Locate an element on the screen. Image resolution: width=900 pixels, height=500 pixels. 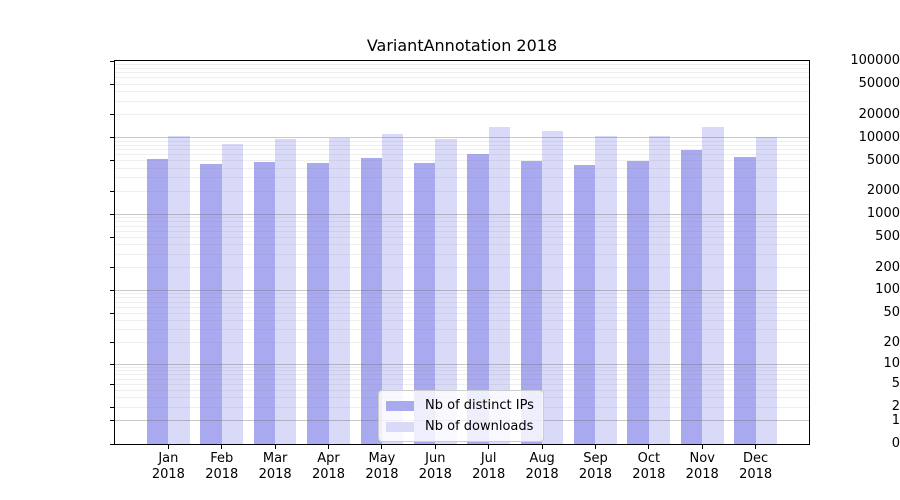
y-tick-label: 20000 is located at coordinates (879, 114).